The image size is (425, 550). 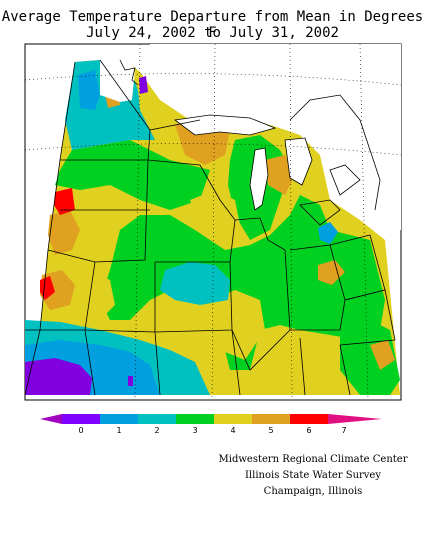 I want to click on credit-location: Champaign, Illinois, so click(x=313, y=491).